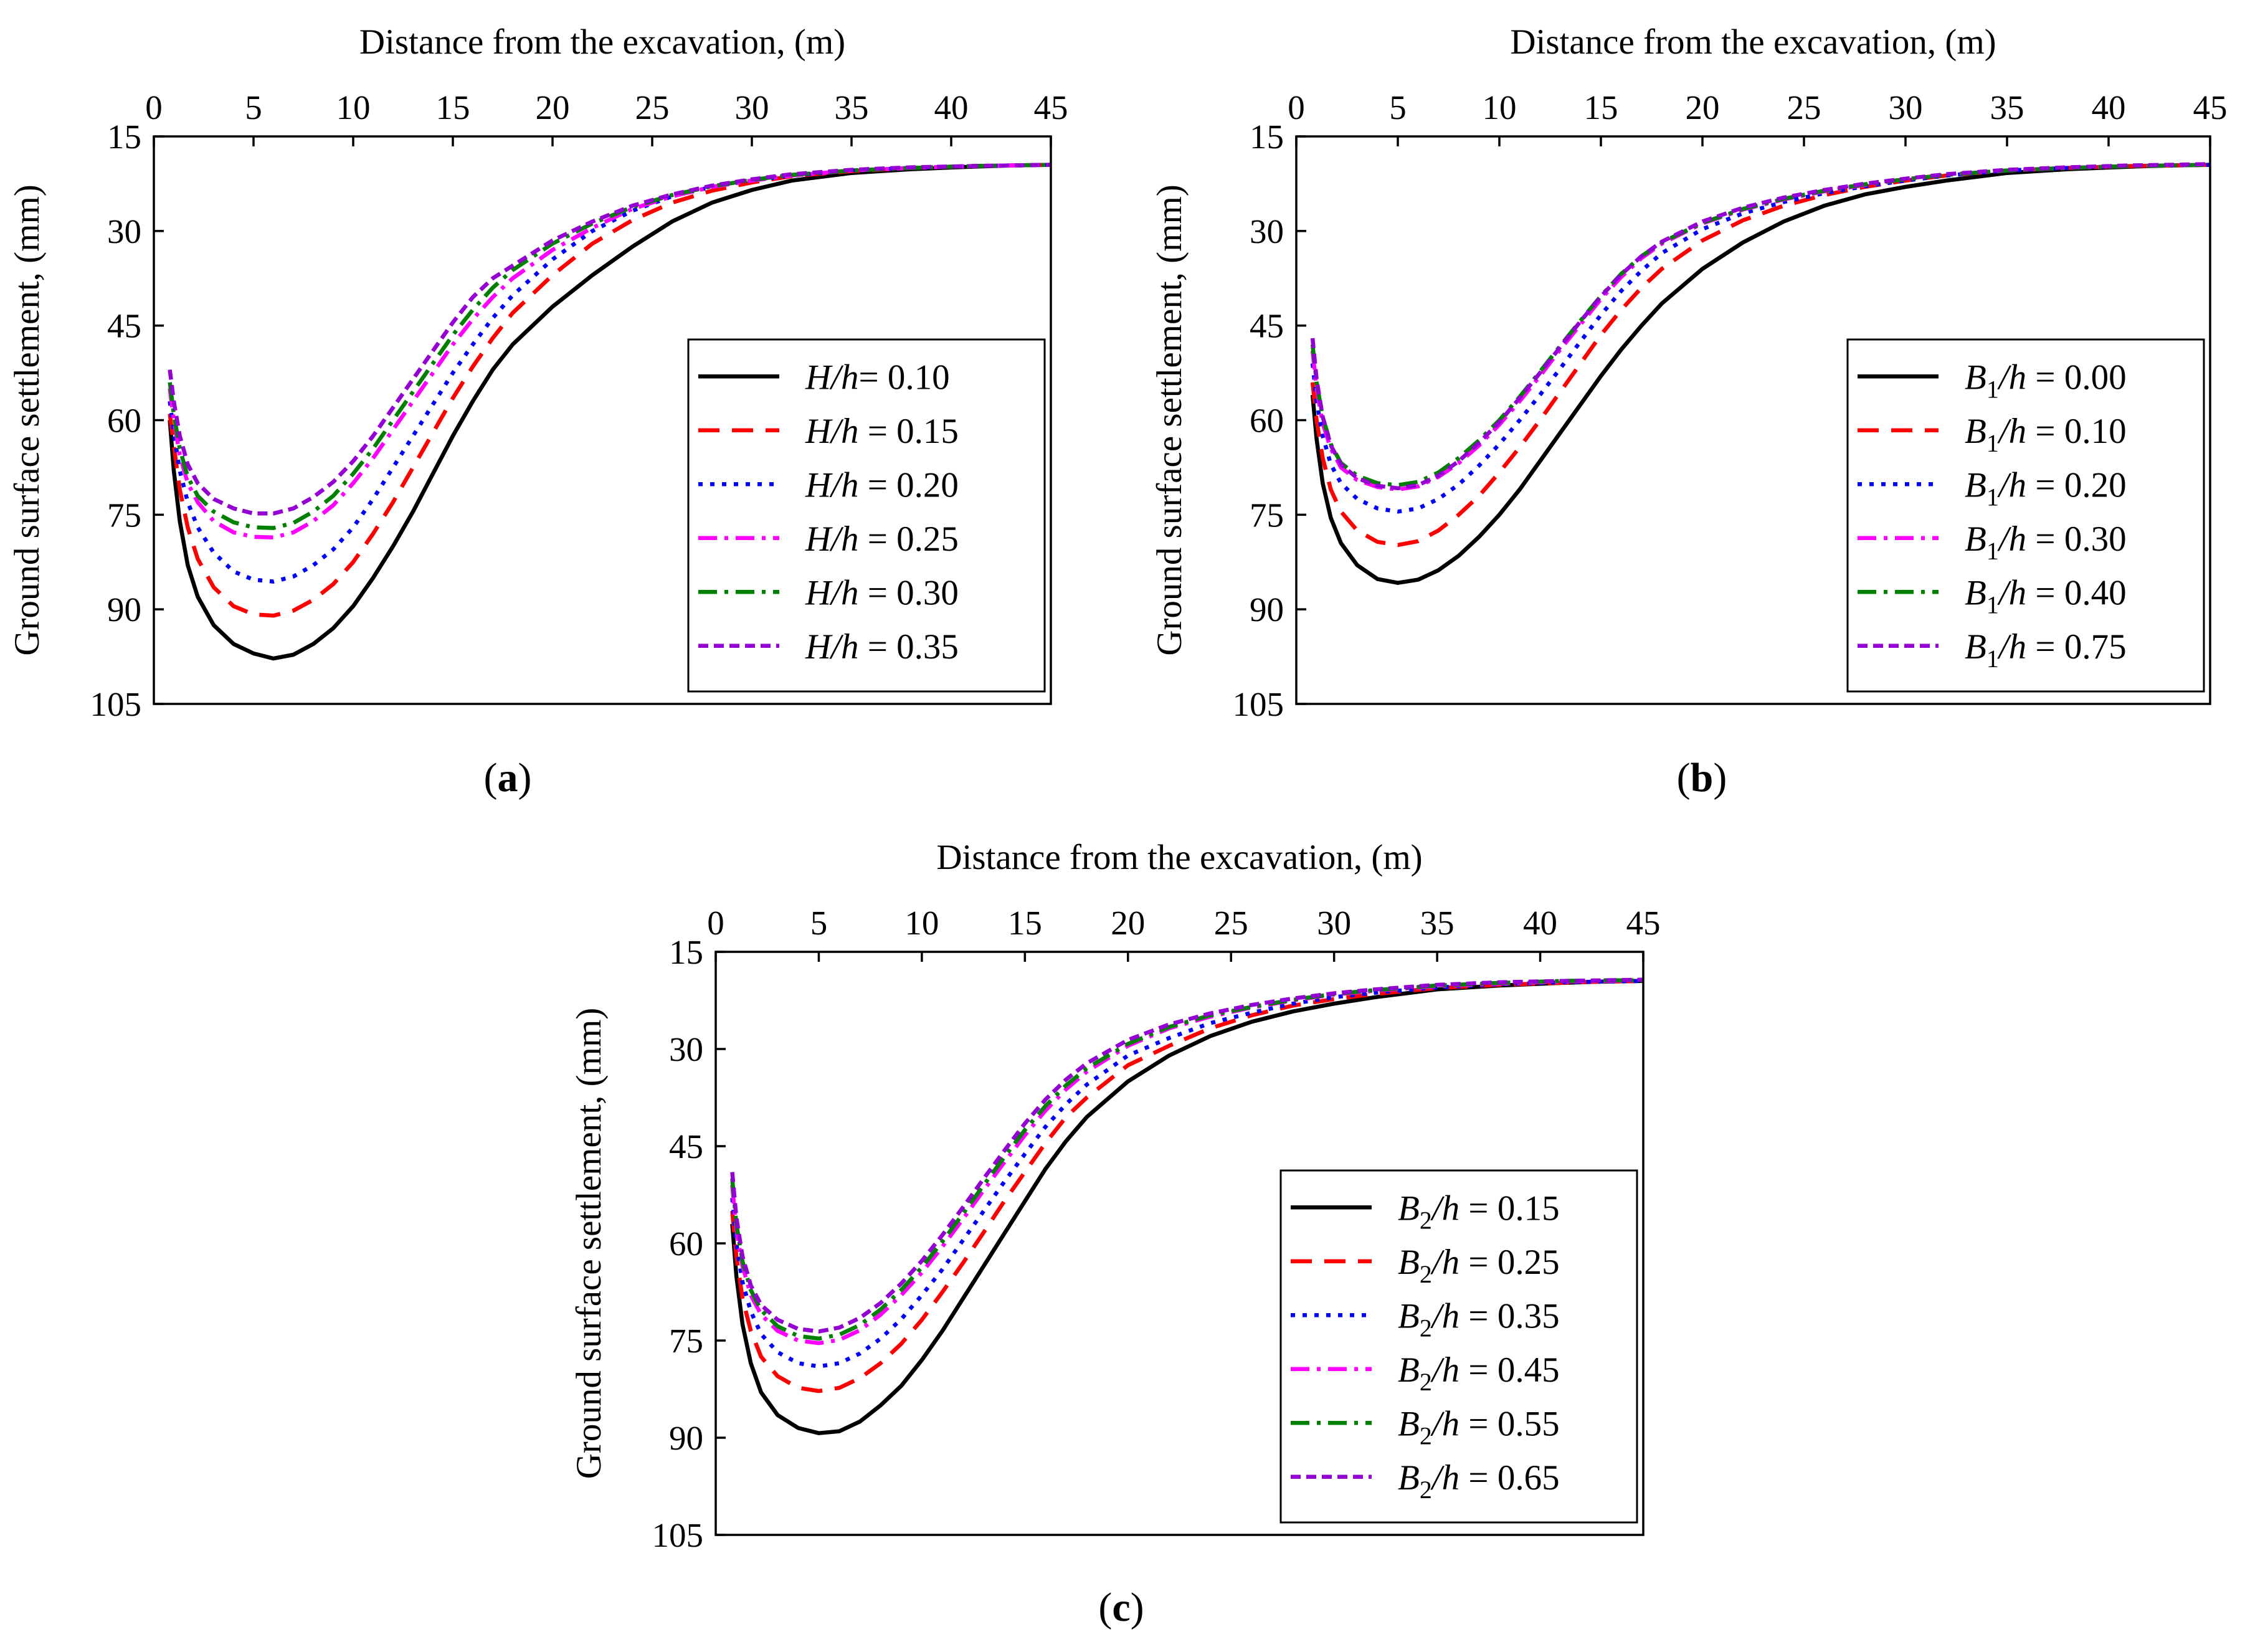 Image resolution: width=2245 pixels, height=1652 pixels. Describe the element at coordinates (882, 432) in the screenshot. I see `legend-label: H/h = 0.15` at that location.